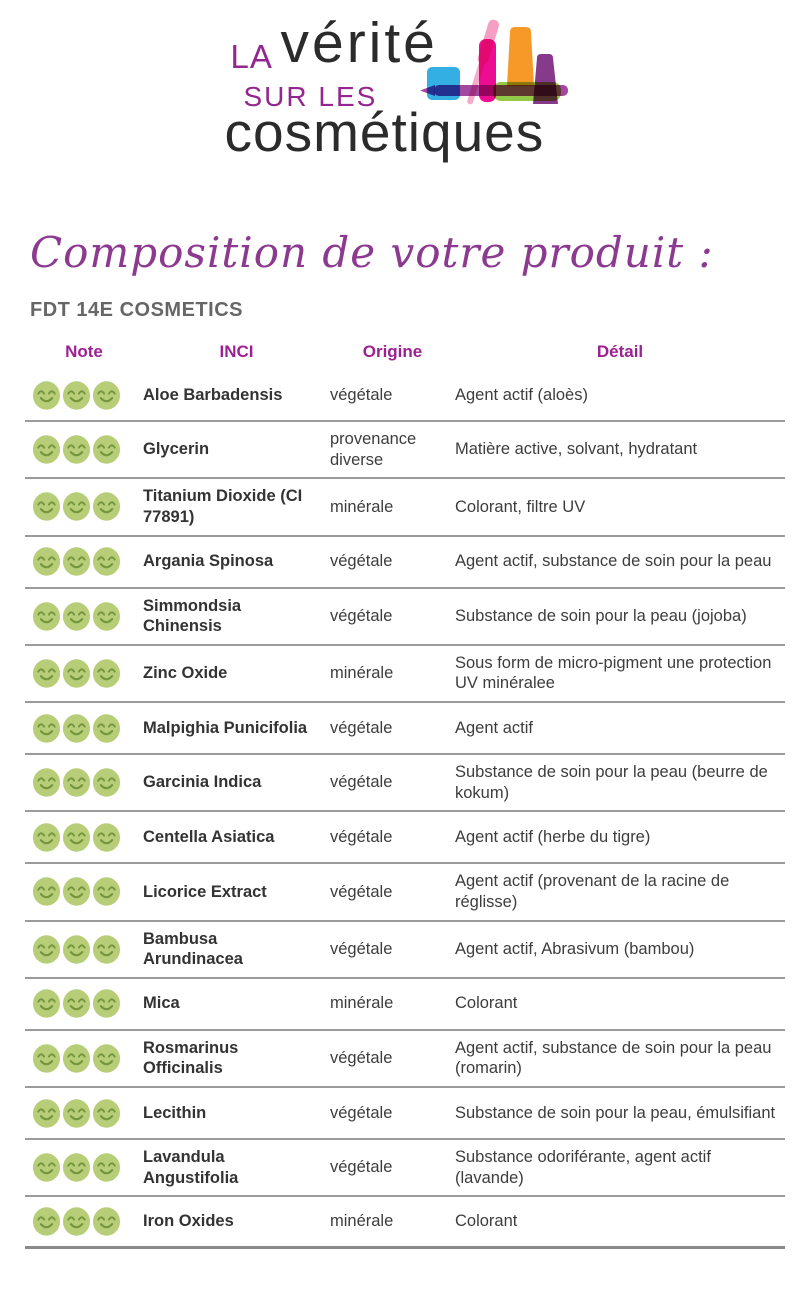 The width and height of the screenshot is (809, 1289). I want to click on product-name: FDT 14E COSMETICS, so click(136, 310).